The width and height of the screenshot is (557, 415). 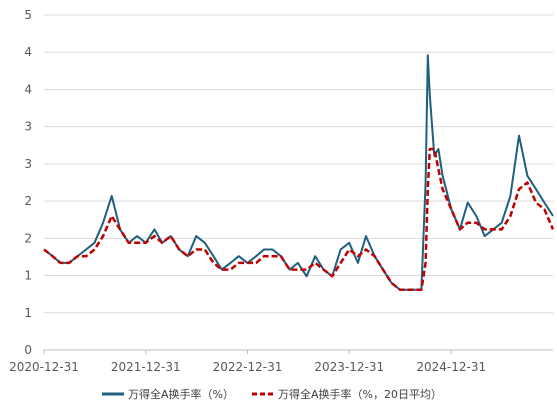 What do you see at coordinates (146, 367) in the screenshot?
I see `x-tick-label: 2021-12-31` at bounding box center [146, 367].